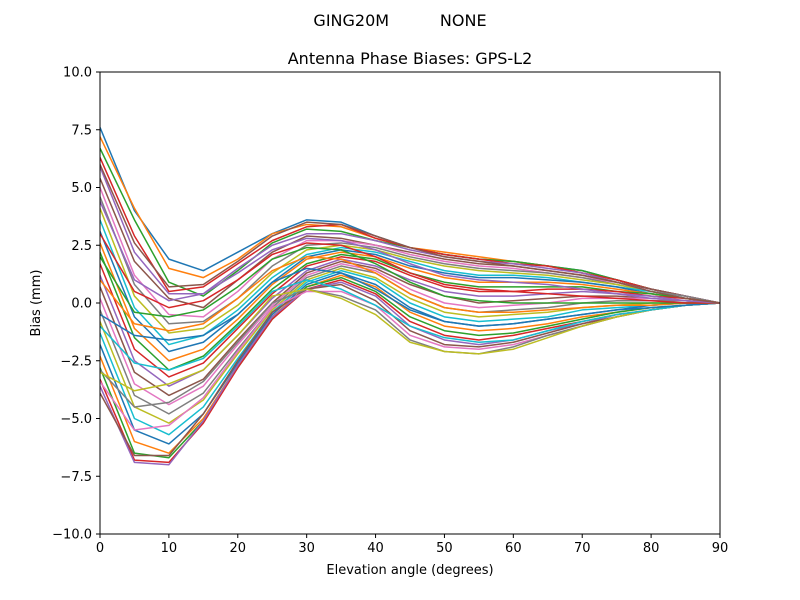  I want to click on x-tick-label: 80, so click(651, 548).